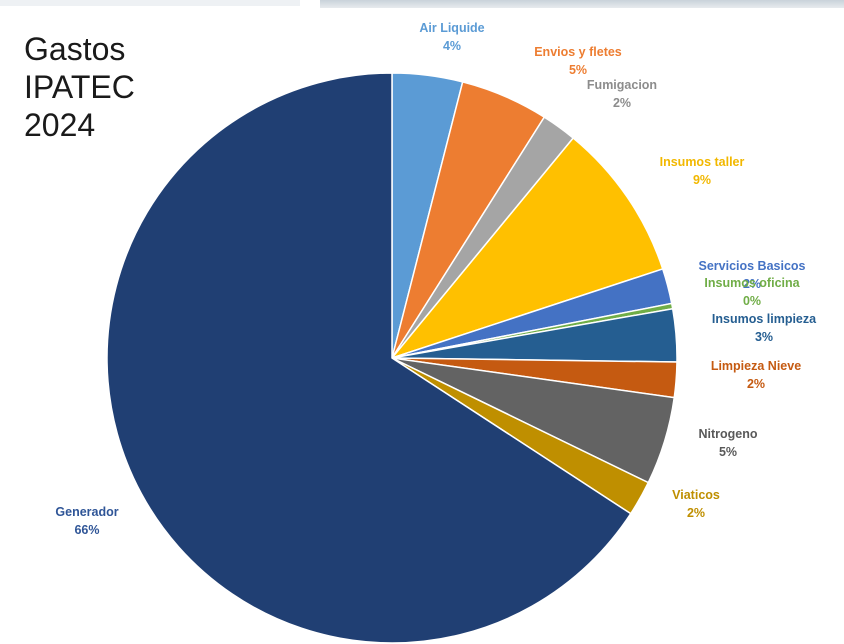 The height and width of the screenshot is (644, 844). What do you see at coordinates (578, 52) in the screenshot?
I see `slice-label: Envios y fletes` at bounding box center [578, 52].